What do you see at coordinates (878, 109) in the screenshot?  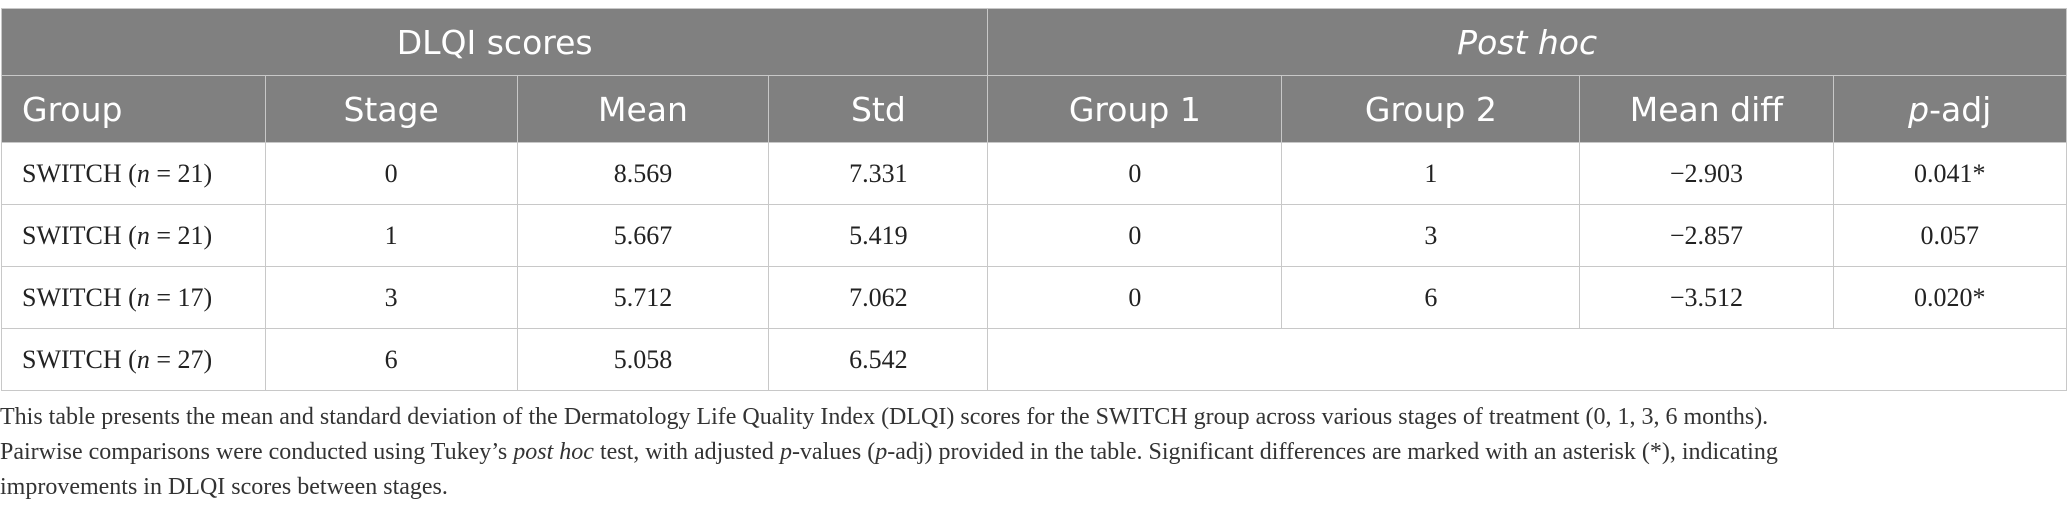 I see `col-header-std: Std` at bounding box center [878, 109].